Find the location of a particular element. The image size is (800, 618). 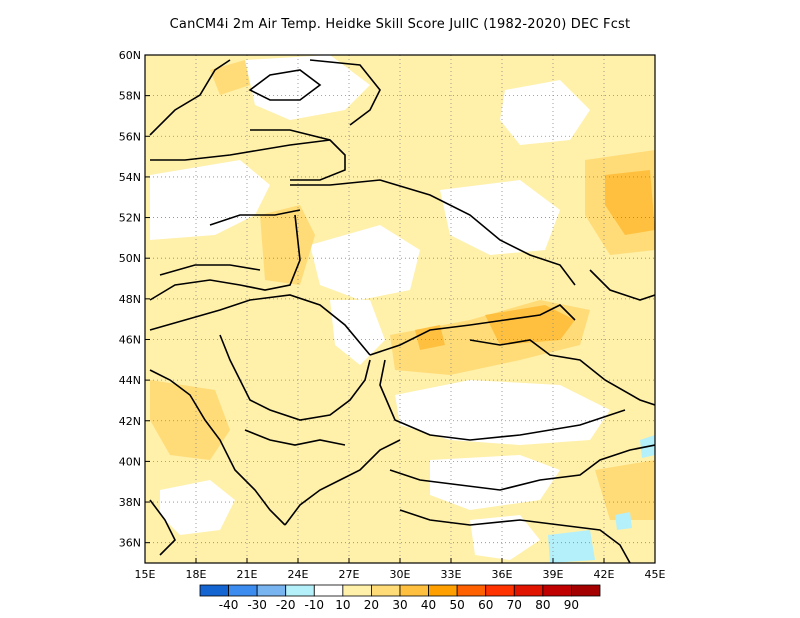

skill-30-40-east-russia is located at coordinates (630, 202).